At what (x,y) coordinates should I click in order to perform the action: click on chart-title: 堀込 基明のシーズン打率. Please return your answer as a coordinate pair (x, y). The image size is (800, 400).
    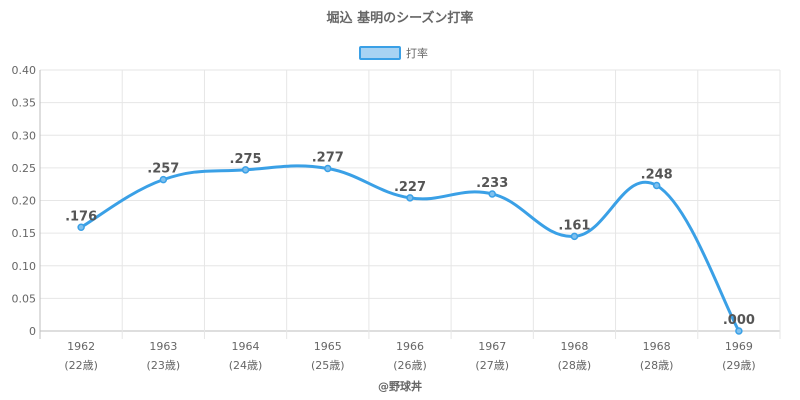
    Looking at the image, I should click on (400, 18).